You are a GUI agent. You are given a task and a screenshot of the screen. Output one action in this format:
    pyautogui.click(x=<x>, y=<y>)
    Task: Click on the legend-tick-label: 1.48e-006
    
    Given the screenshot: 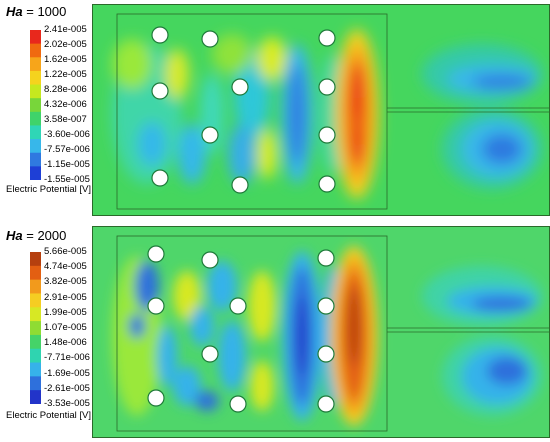 What is the action you would take?
    pyautogui.click(x=65, y=343)
    